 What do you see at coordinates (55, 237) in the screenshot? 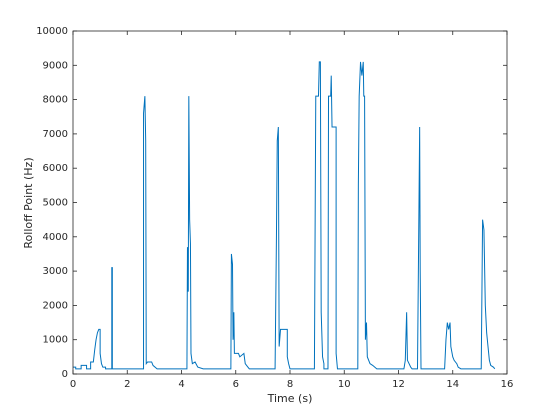
I see `y-tick-label: 4000` at bounding box center [55, 237].